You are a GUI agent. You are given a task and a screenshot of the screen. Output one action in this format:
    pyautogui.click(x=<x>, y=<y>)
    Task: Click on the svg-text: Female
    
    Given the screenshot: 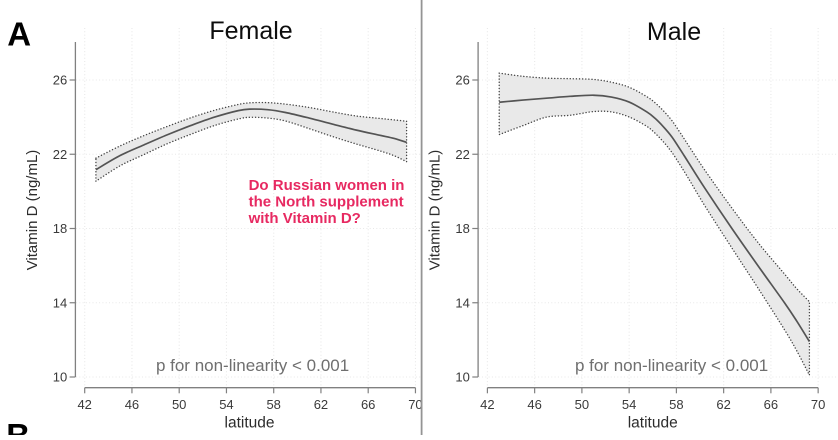 What is the action you would take?
    pyautogui.click(x=250, y=31)
    